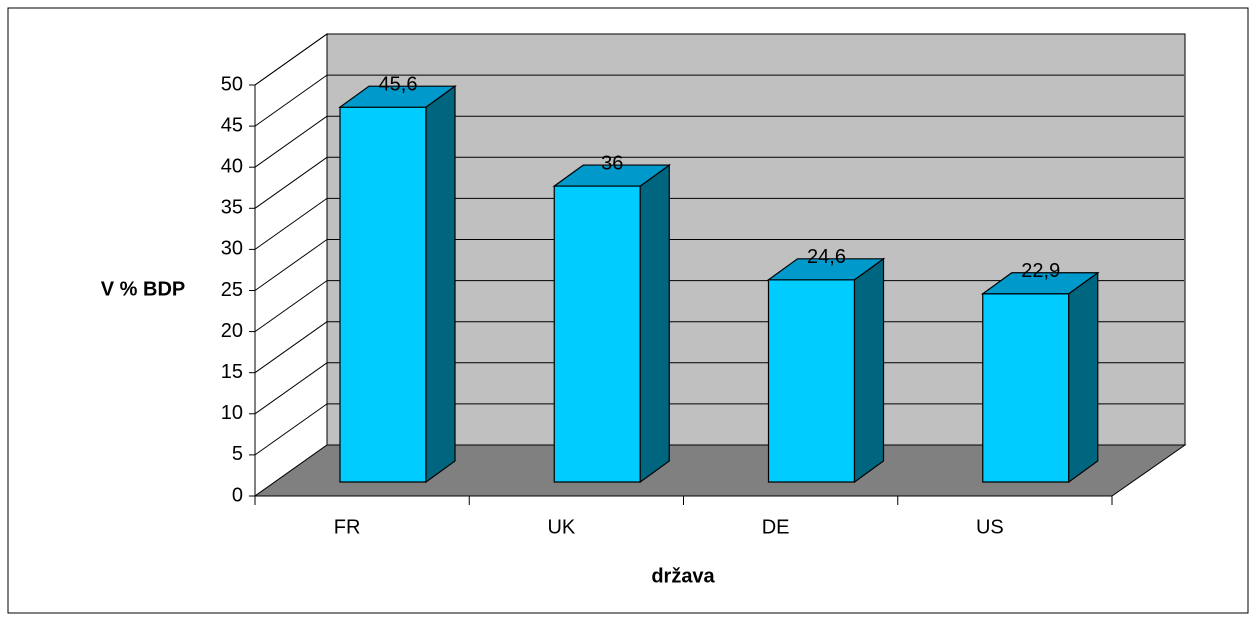 Image resolution: width=1256 pixels, height=621 pixels. What do you see at coordinates (232, 413) in the screenshot?
I see `y-tick-label: 10` at bounding box center [232, 413].